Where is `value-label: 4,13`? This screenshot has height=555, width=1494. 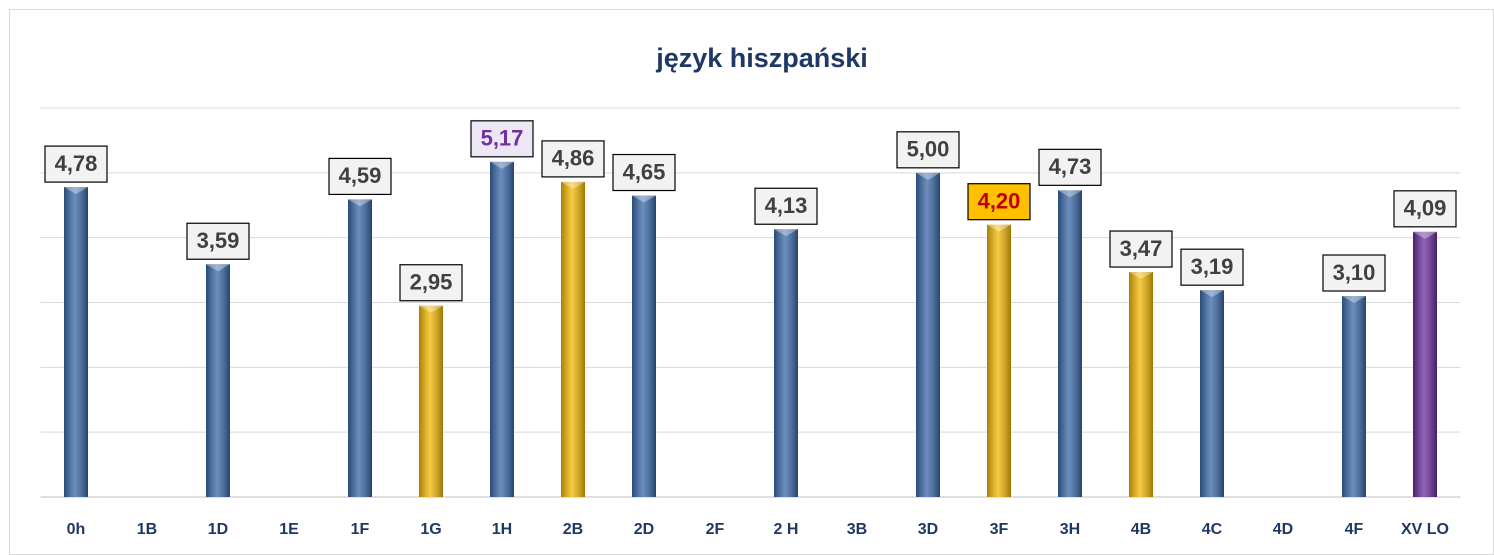
value-label: 4,13 is located at coordinates (786, 205).